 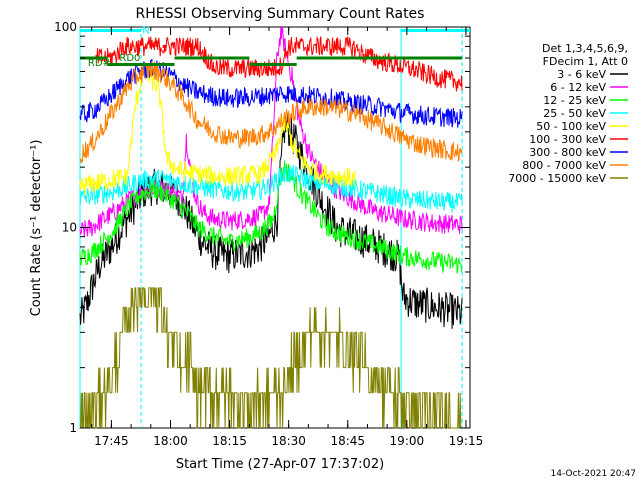 I want to click on annotation-3: F, so click(x=156, y=46).